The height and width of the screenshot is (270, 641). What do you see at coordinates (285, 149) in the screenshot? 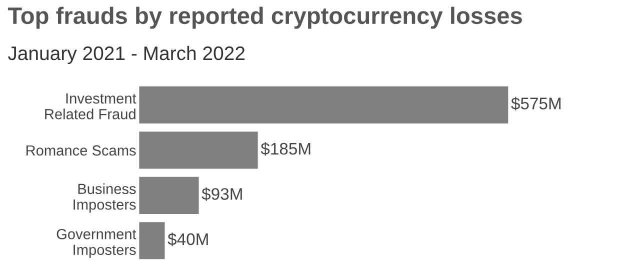
I see `data-label: $185M` at bounding box center [285, 149].